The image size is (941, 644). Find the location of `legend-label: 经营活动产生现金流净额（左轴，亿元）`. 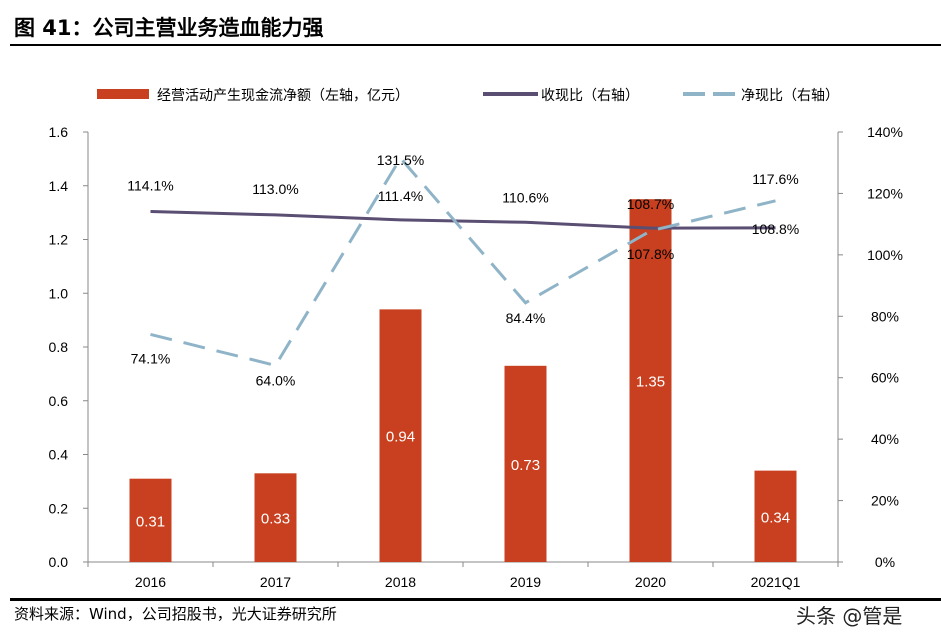

legend-label: 经营活动产生现金流净额（左轴，亿元） is located at coordinates (283, 95).